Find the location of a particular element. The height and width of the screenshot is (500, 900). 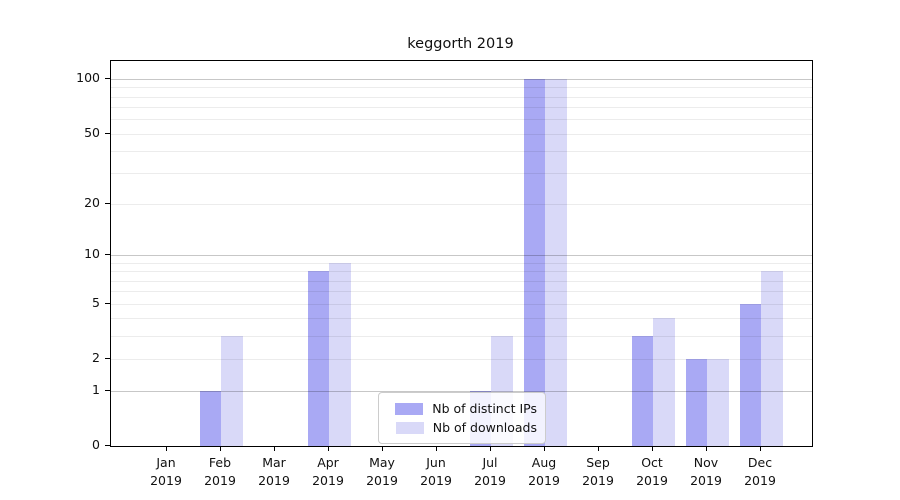

x-tick-label: Oct 2019 is located at coordinates (652, 472).